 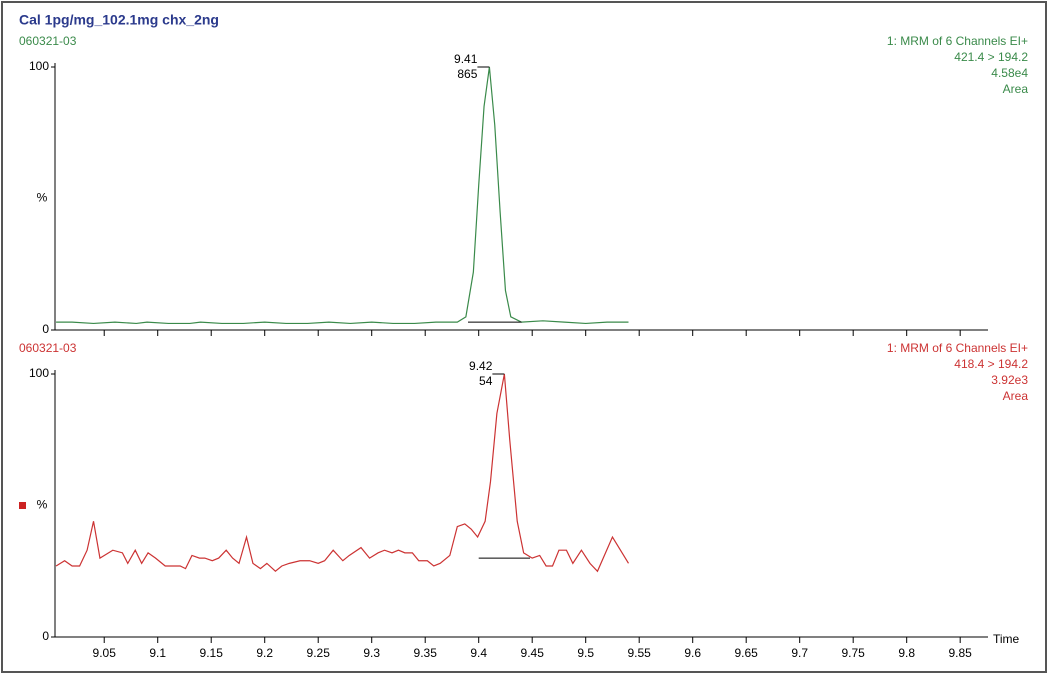 What do you see at coordinates (1006, 639) in the screenshot?
I see `x-axis-label: Time` at bounding box center [1006, 639].